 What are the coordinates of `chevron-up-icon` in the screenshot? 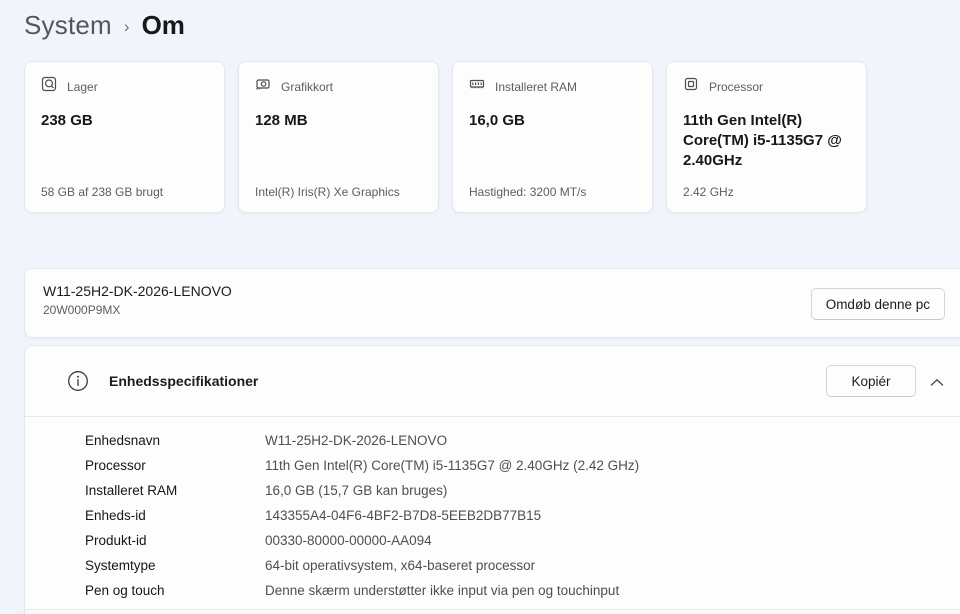 It's located at (937, 382).